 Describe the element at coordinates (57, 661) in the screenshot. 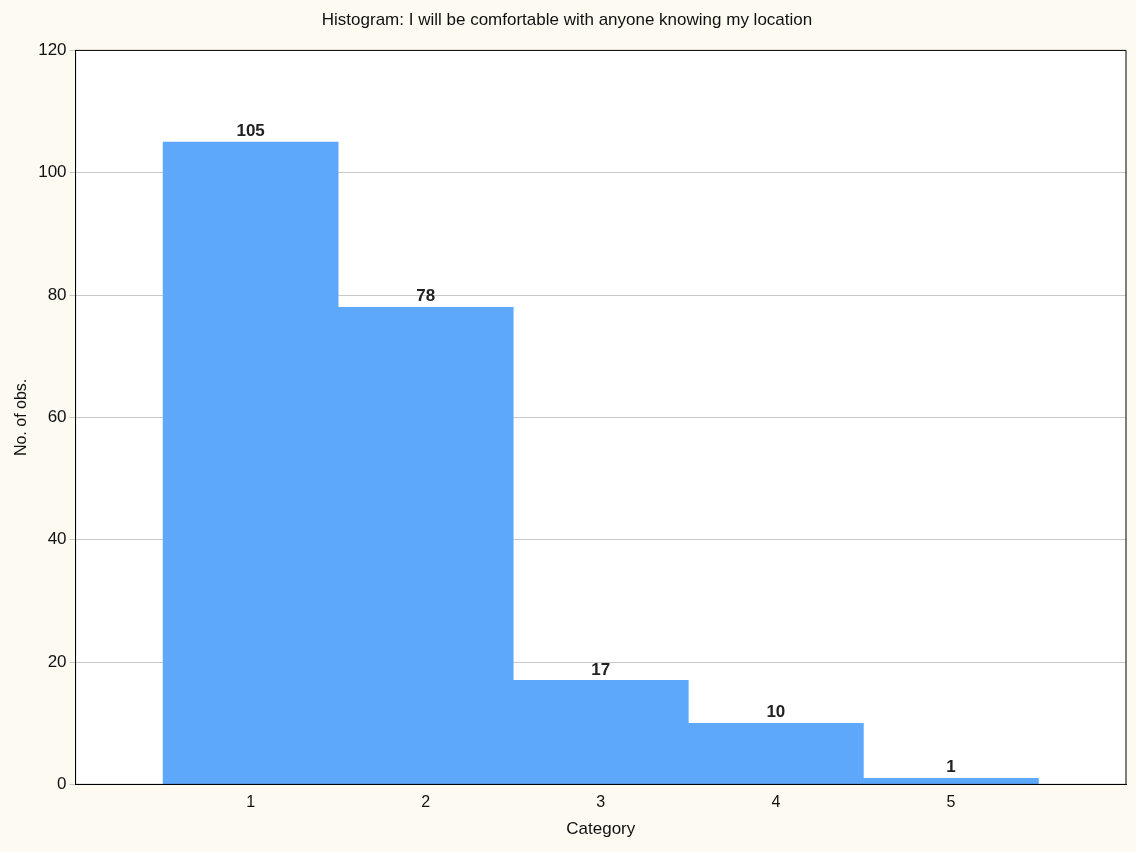

I see `y-tick-label: 20` at that location.